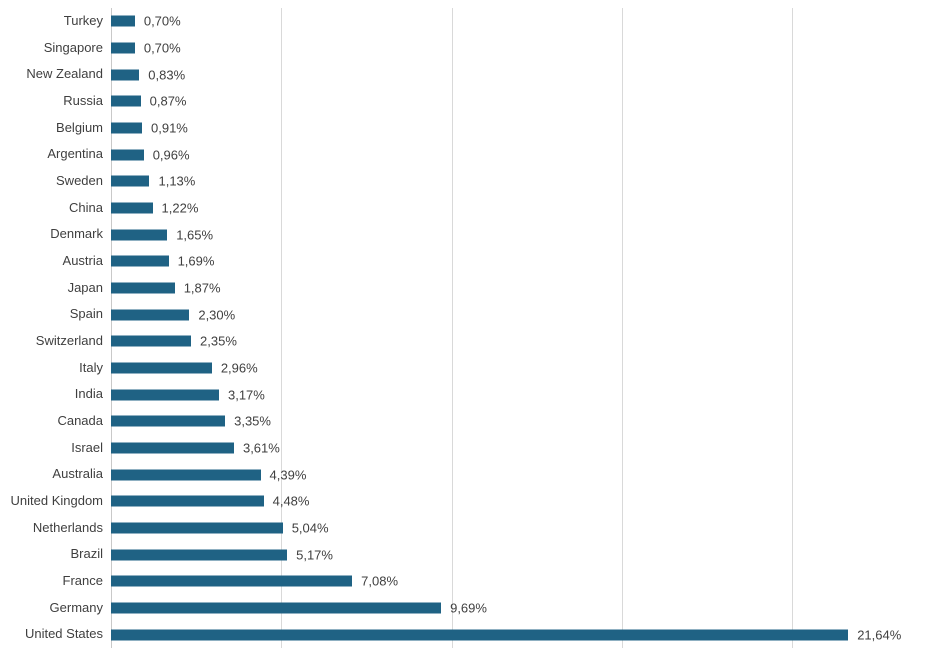 The width and height of the screenshot is (926, 648). What do you see at coordinates (463, 368) in the screenshot?
I see `chart-row: Italy 2,96%` at bounding box center [463, 368].